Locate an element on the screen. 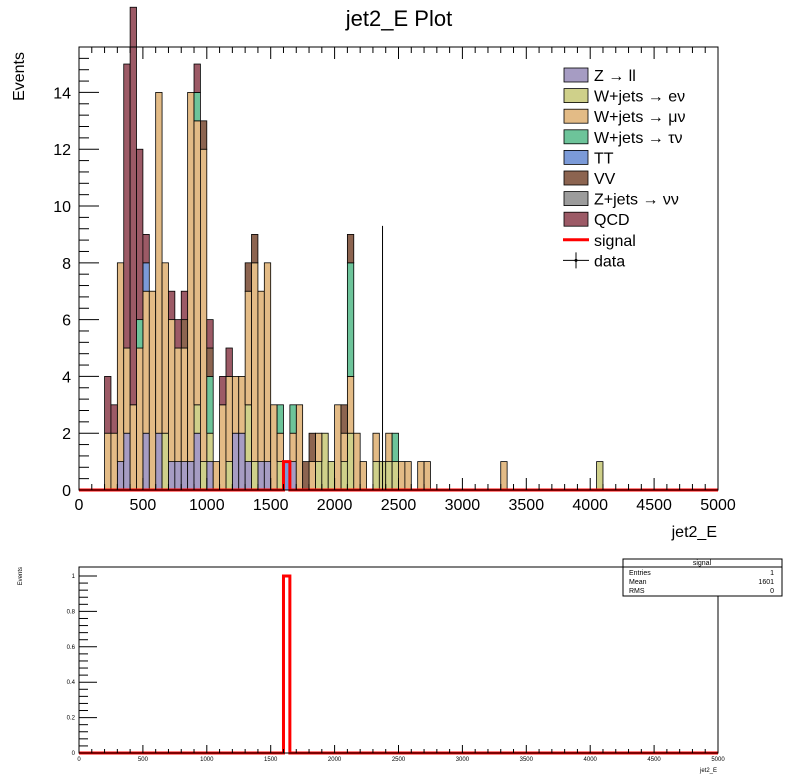 This screenshot has width=798, height=778. legend-item-z-ll: Z → ll is located at coordinates (599, 76).